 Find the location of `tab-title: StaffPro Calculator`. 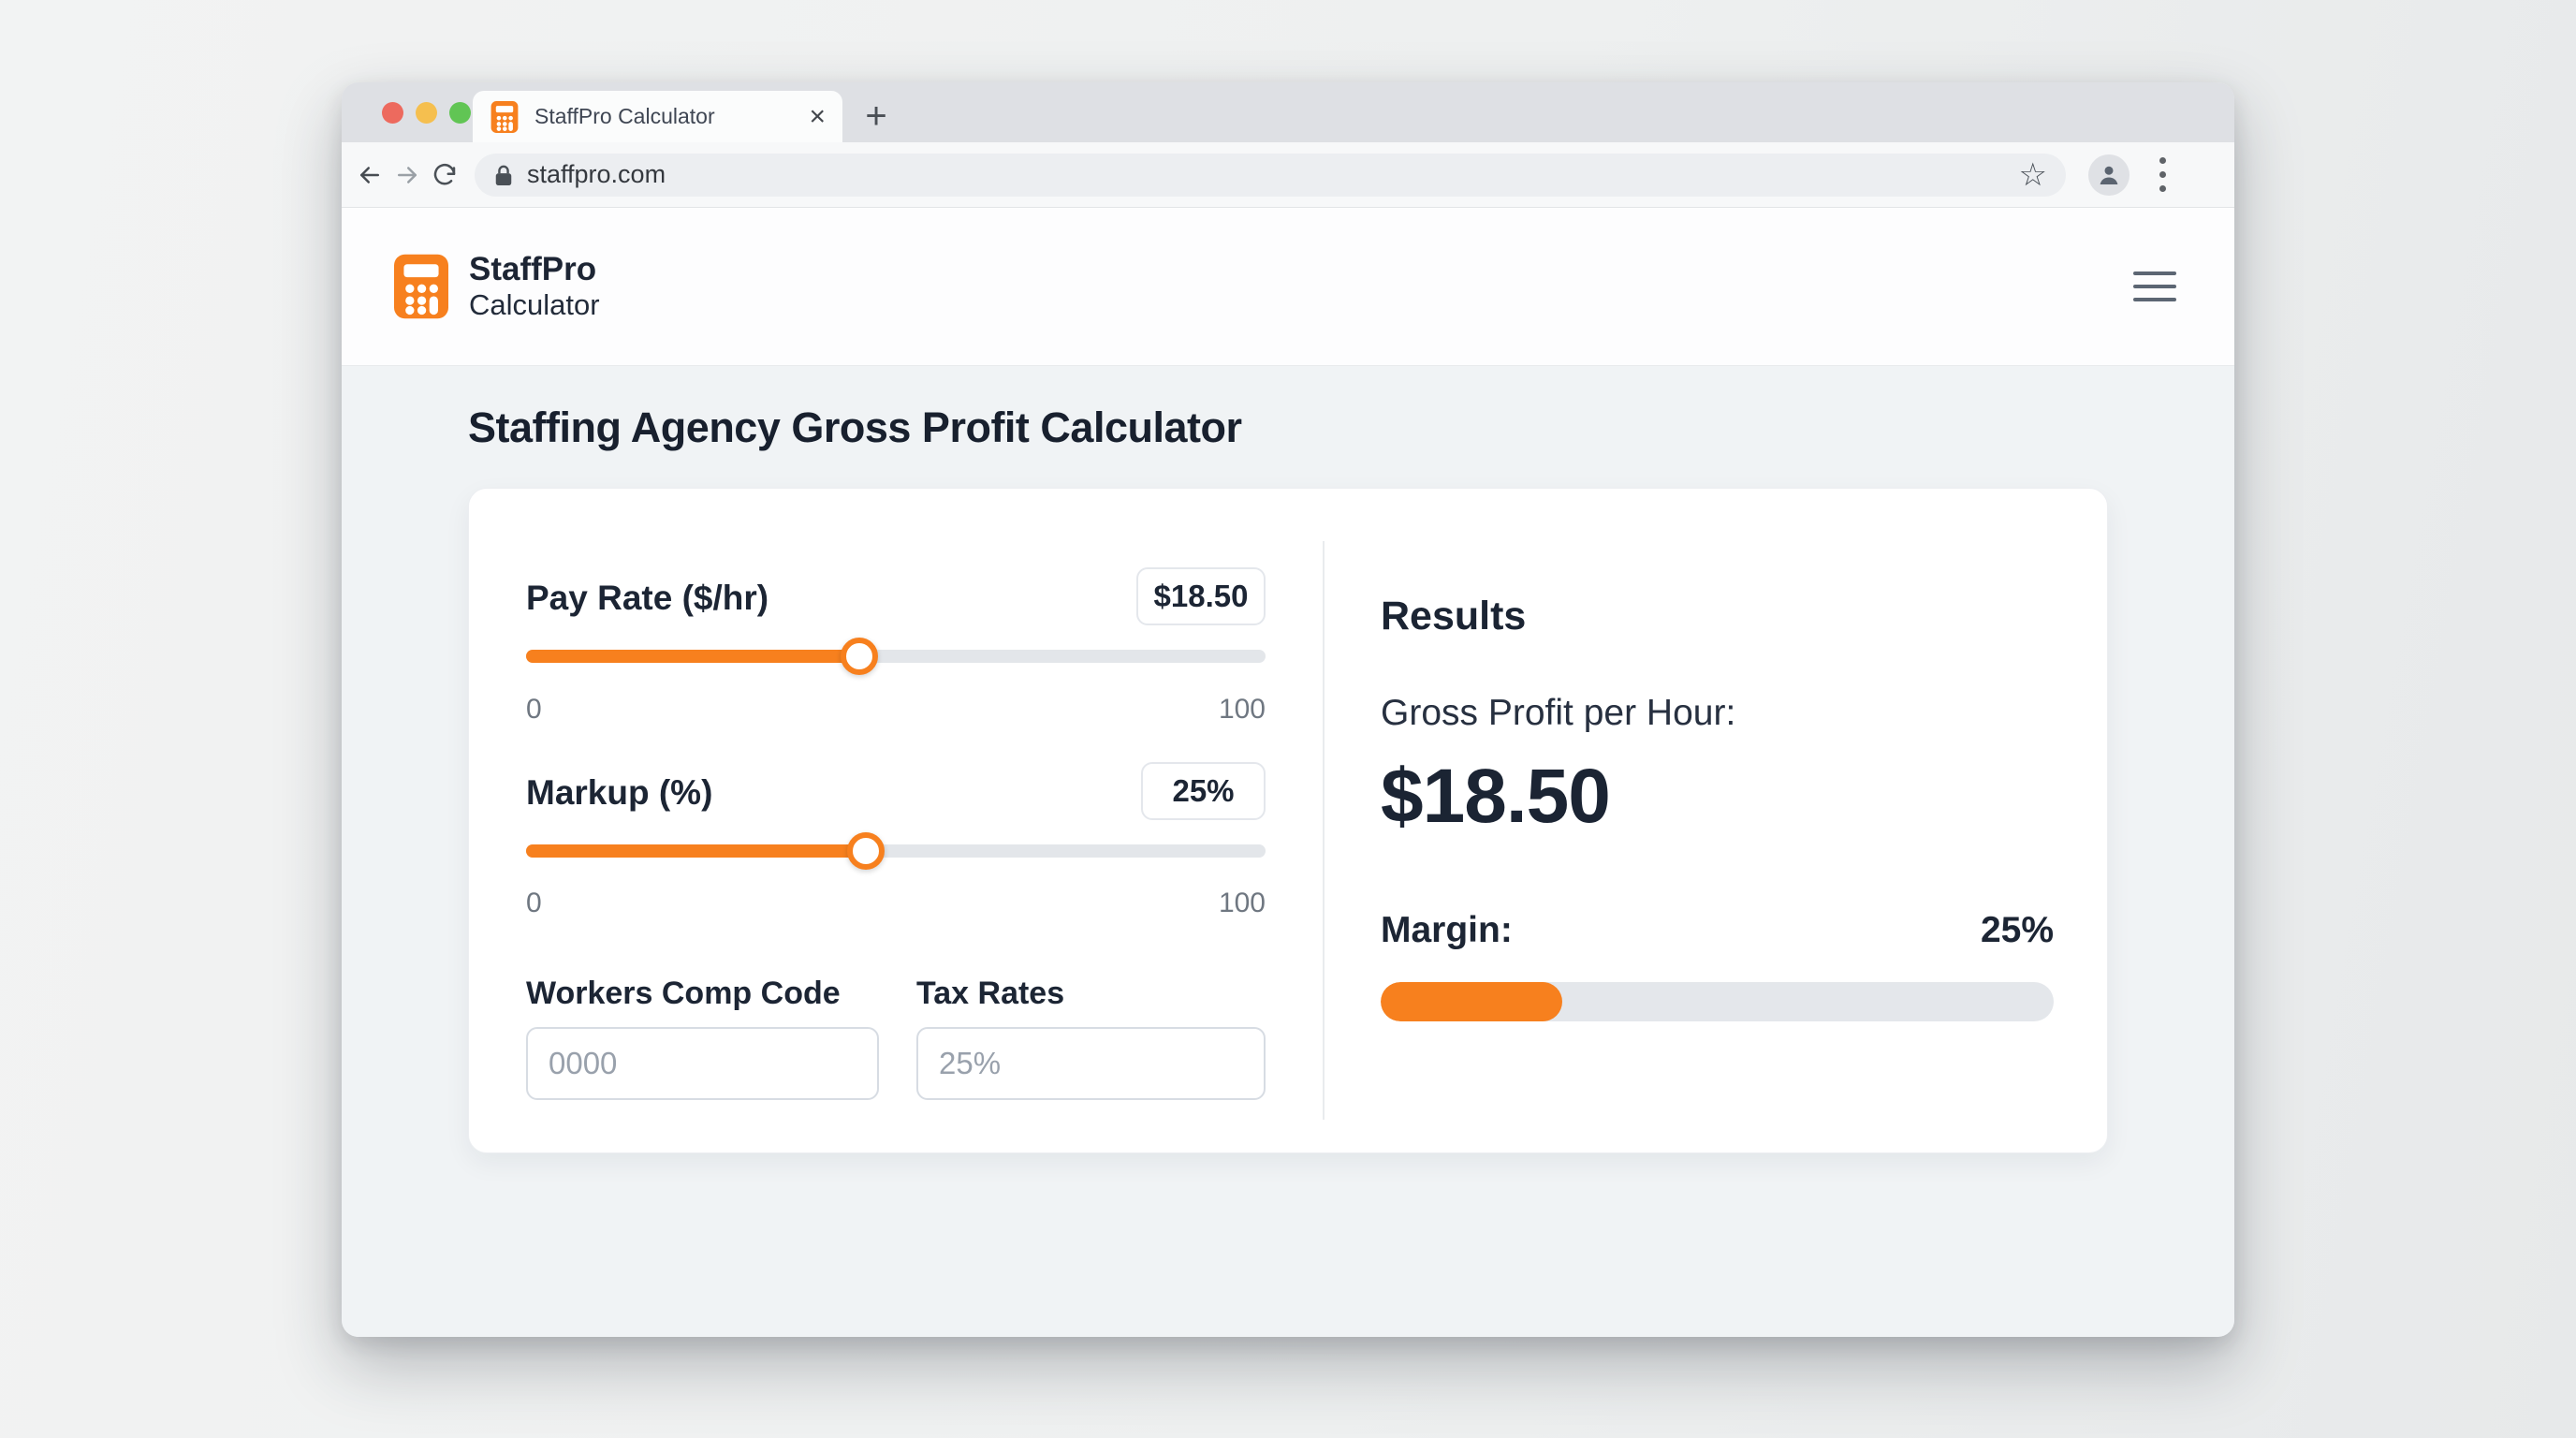

tab-title: StaffPro Calculator is located at coordinates (624, 116).